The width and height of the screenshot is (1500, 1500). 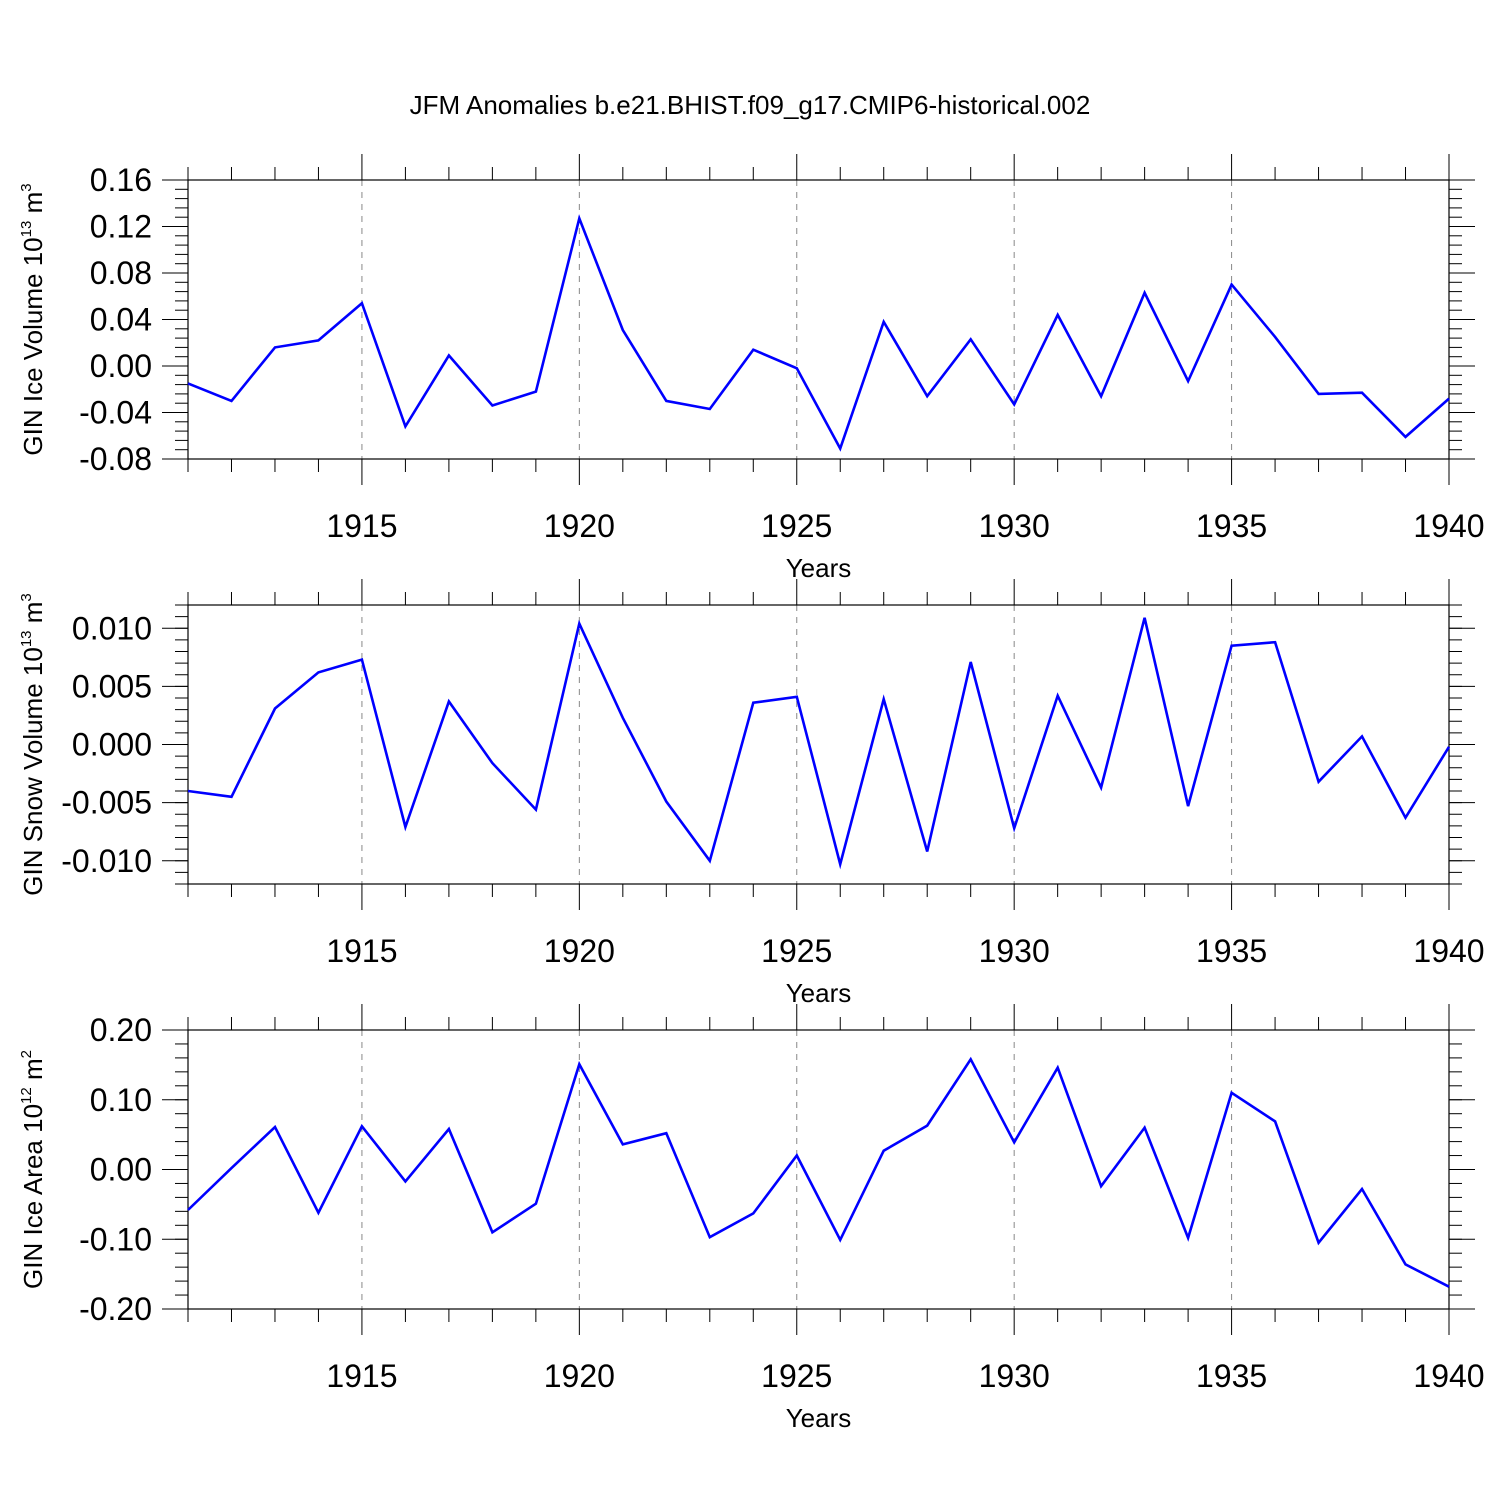 What do you see at coordinates (106, 803) in the screenshot?
I see `y-tick-label: -0.005` at bounding box center [106, 803].